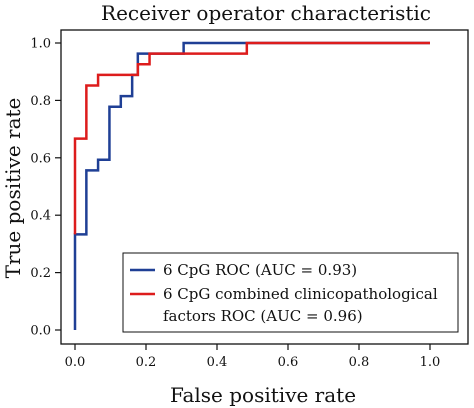 The image size is (474, 408). What do you see at coordinates (45, 188) in the screenshot?
I see `y-axis: 0.0 0.2 0.4 0.6 0.8 1.0` at bounding box center [45, 188].